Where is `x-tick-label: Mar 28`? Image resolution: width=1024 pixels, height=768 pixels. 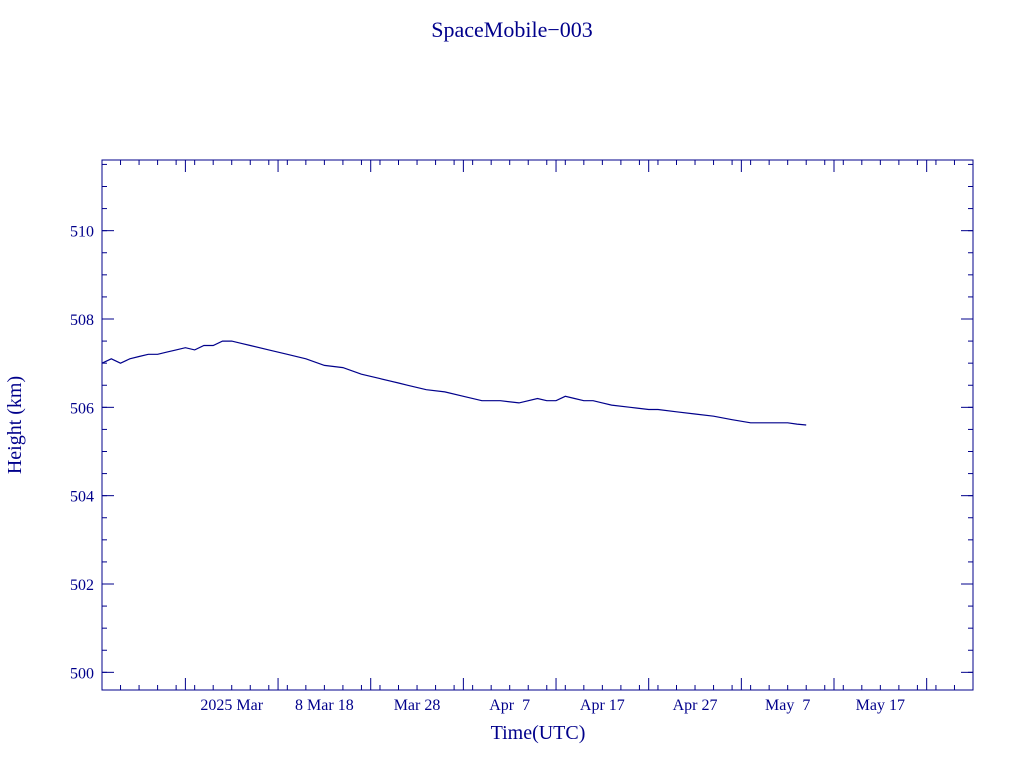
x-tick-label: Mar 28 is located at coordinates (417, 705).